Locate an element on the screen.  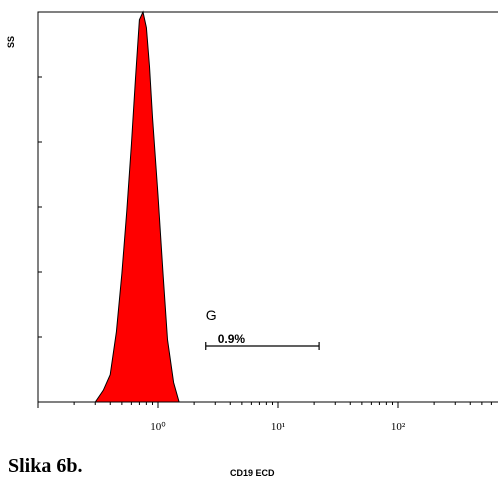
x-axis-label: CD19 ECD is located at coordinates (252, 473).